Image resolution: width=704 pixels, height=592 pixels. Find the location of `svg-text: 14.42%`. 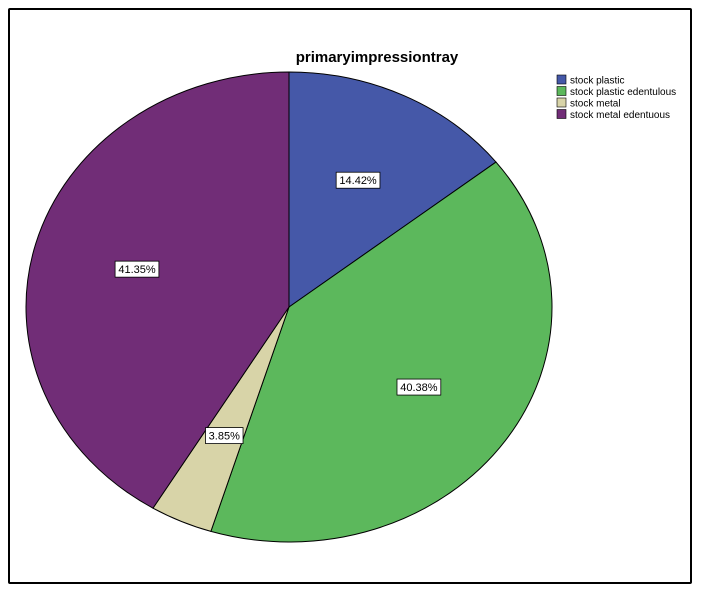

svg-text: 14.42% is located at coordinates (358, 181).